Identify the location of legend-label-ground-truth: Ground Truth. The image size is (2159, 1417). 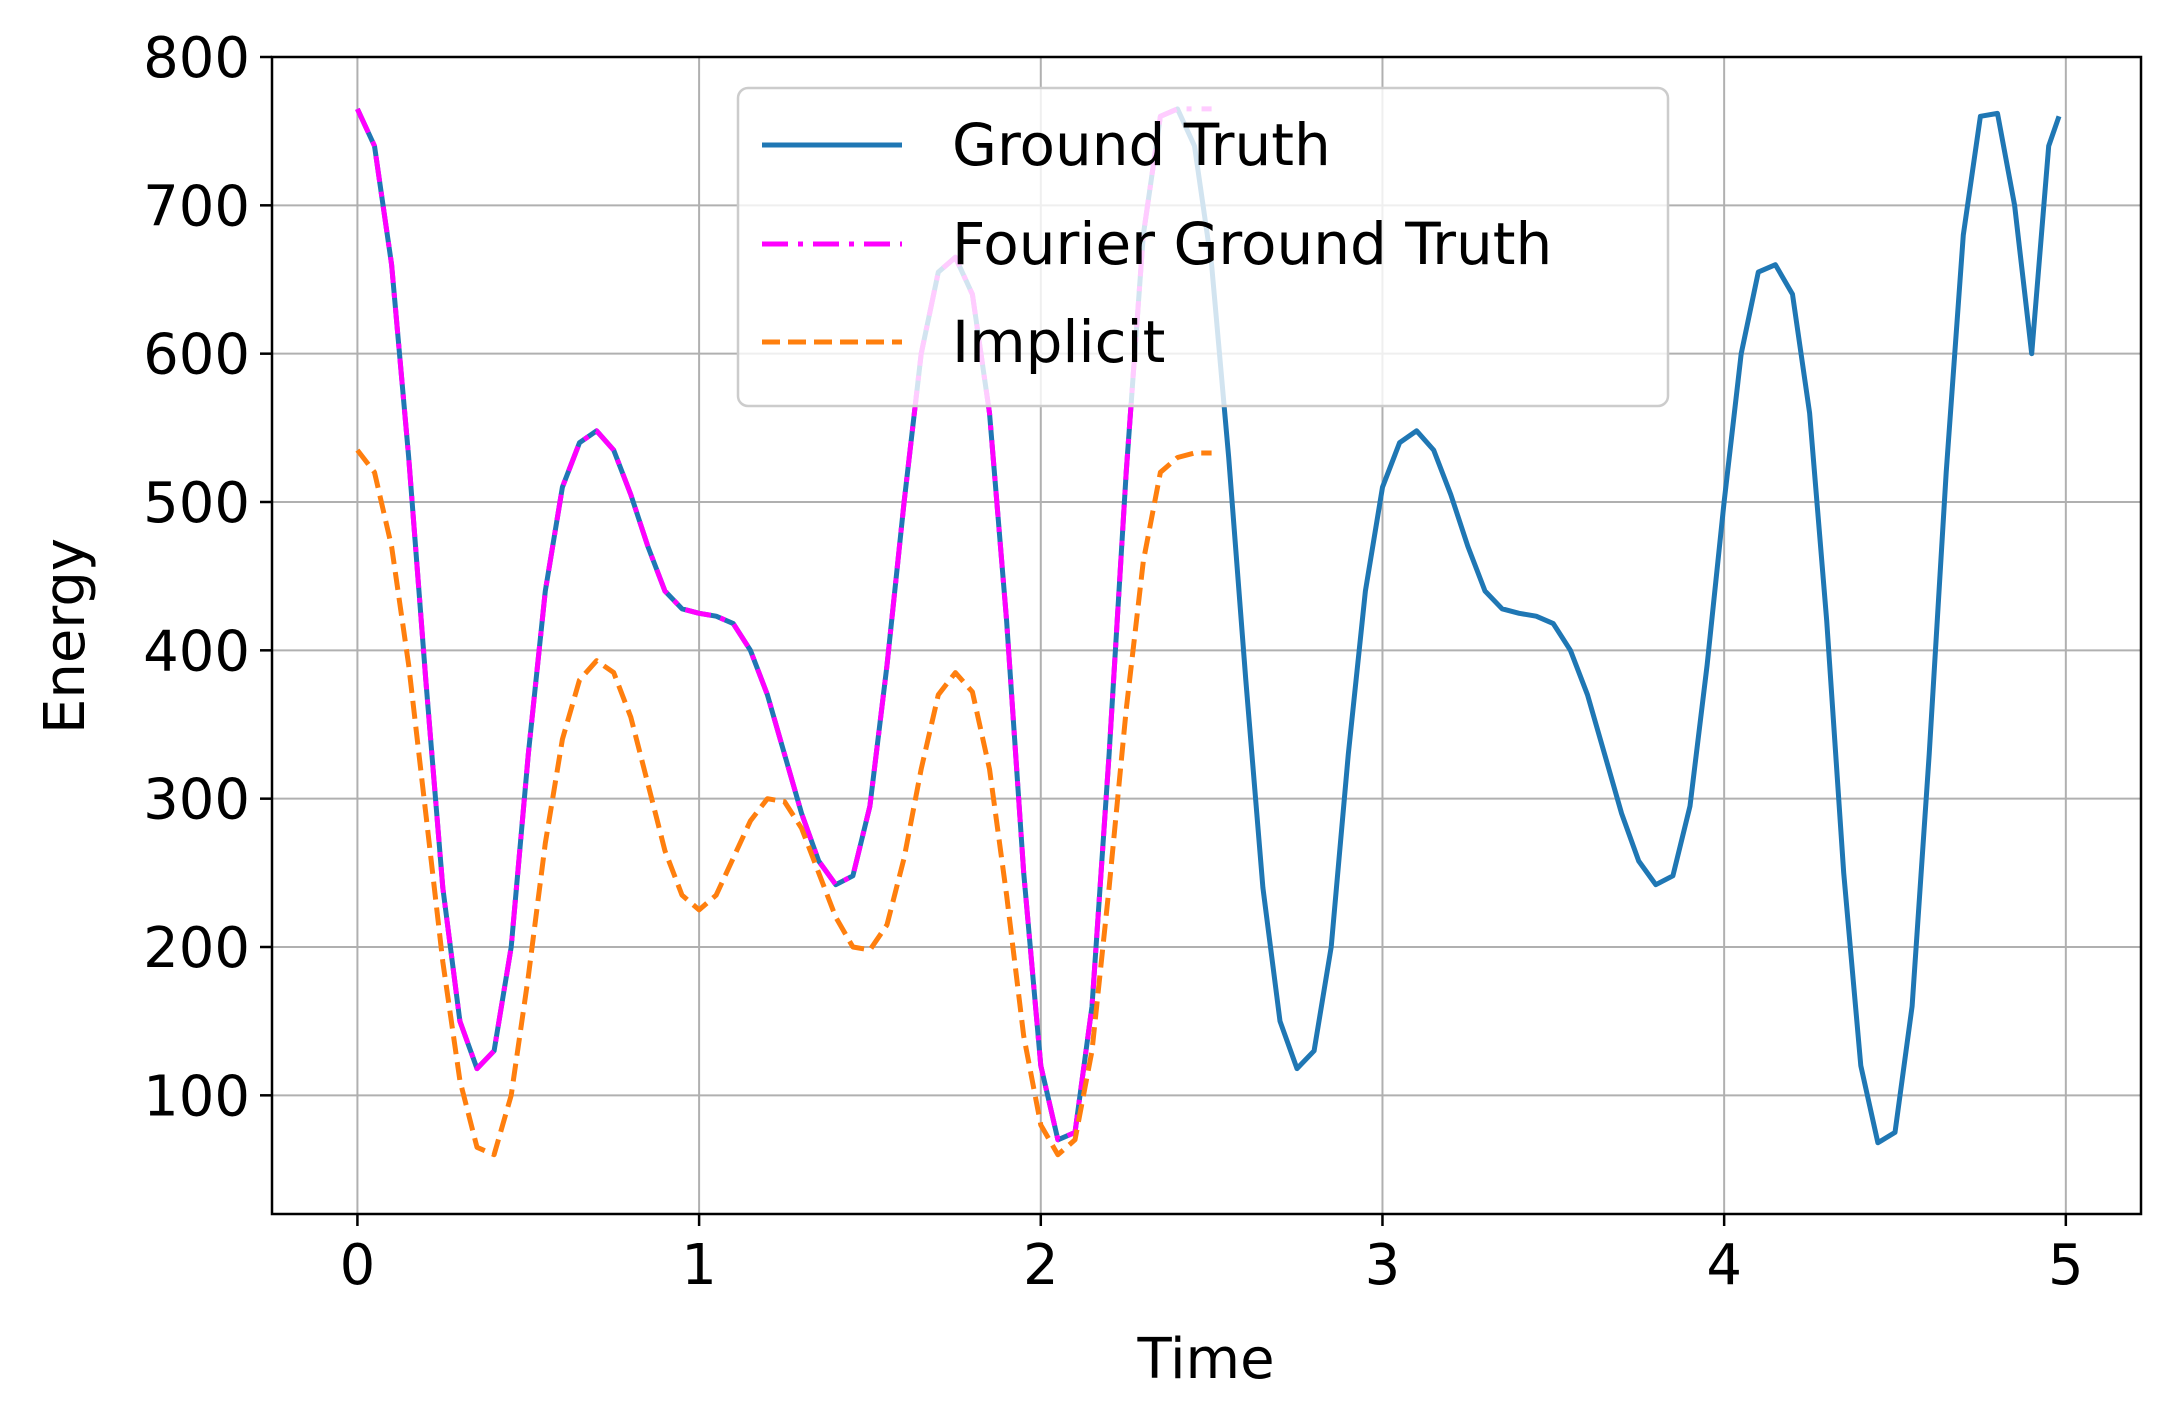
(1141, 145).